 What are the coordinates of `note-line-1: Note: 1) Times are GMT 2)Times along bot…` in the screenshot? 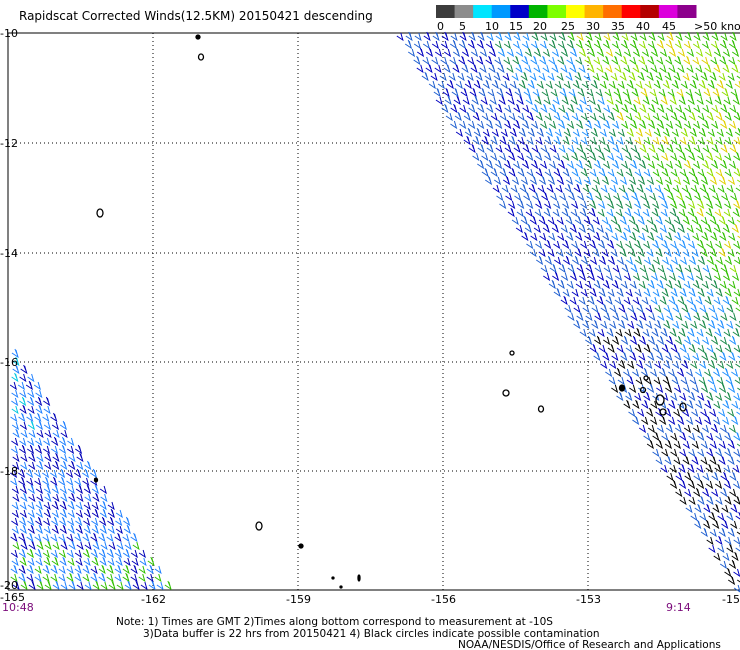 It's located at (334, 622).